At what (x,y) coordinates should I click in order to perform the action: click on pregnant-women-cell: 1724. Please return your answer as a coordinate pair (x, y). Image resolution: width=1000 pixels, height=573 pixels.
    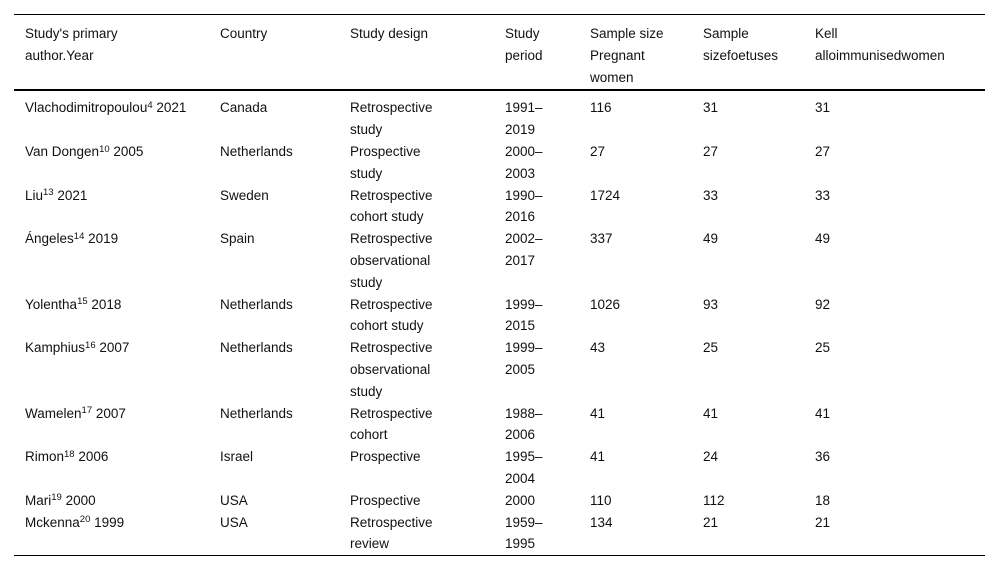
    Looking at the image, I should click on (605, 195).